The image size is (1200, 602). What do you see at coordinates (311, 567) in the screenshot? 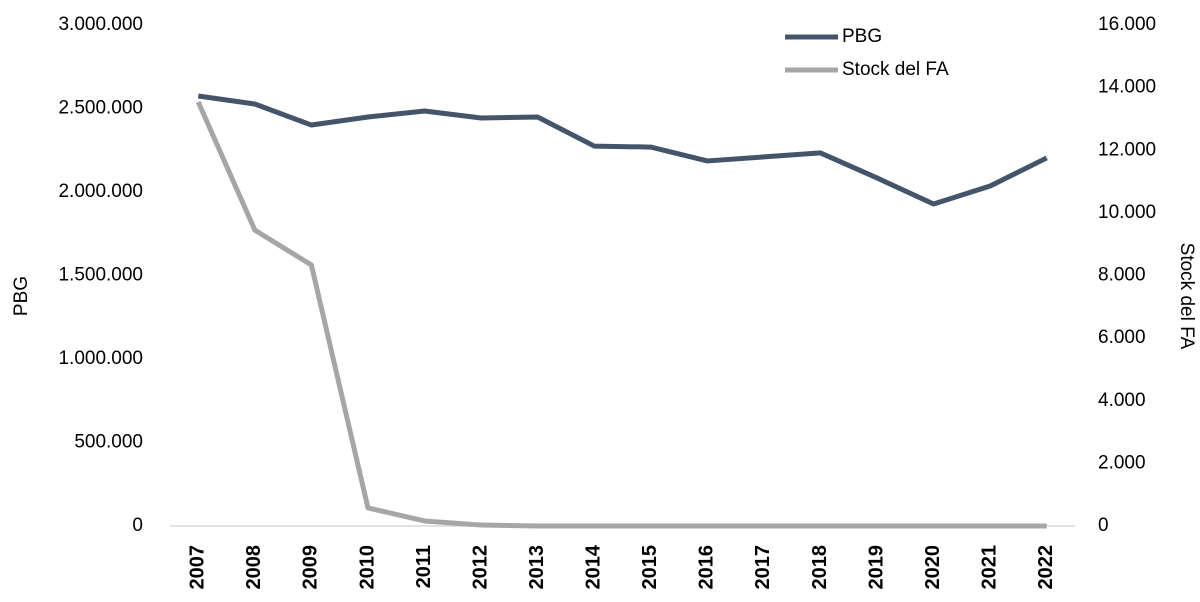
I see `x-tick-label: 2009` at bounding box center [311, 567].